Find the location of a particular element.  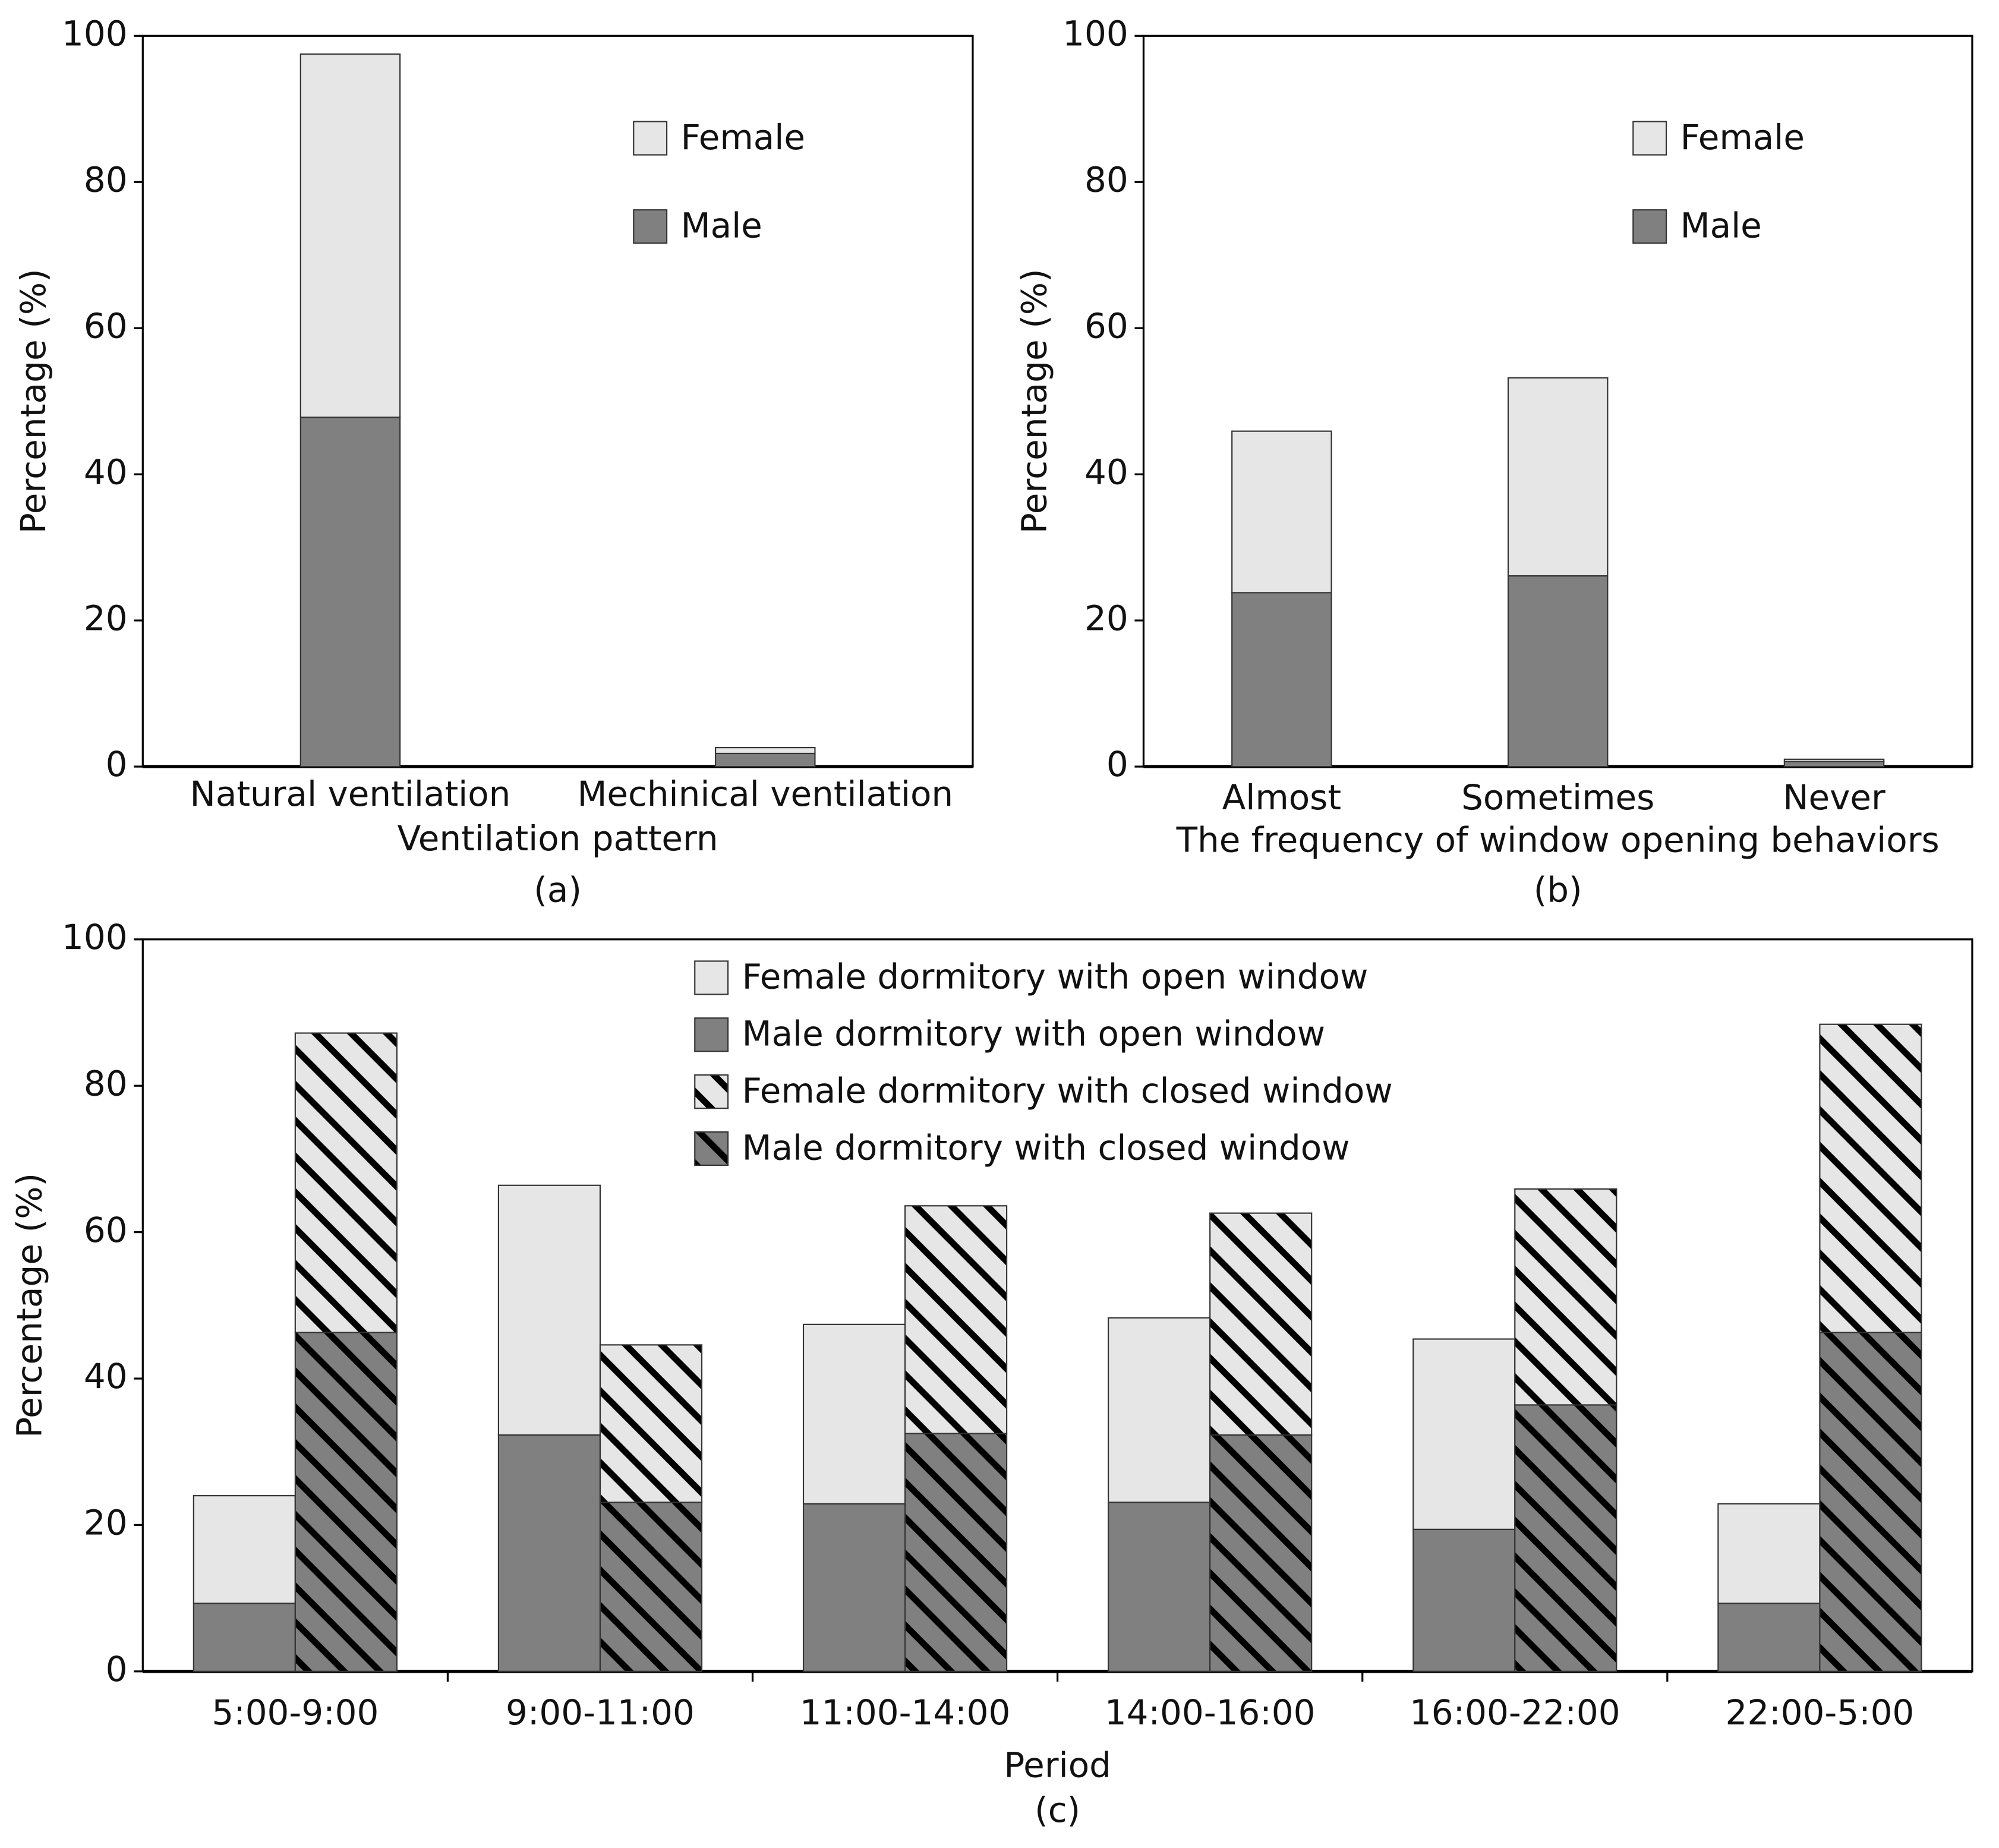

legend-label: Female dormitory with closed window is located at coordinates (1067, 1090).